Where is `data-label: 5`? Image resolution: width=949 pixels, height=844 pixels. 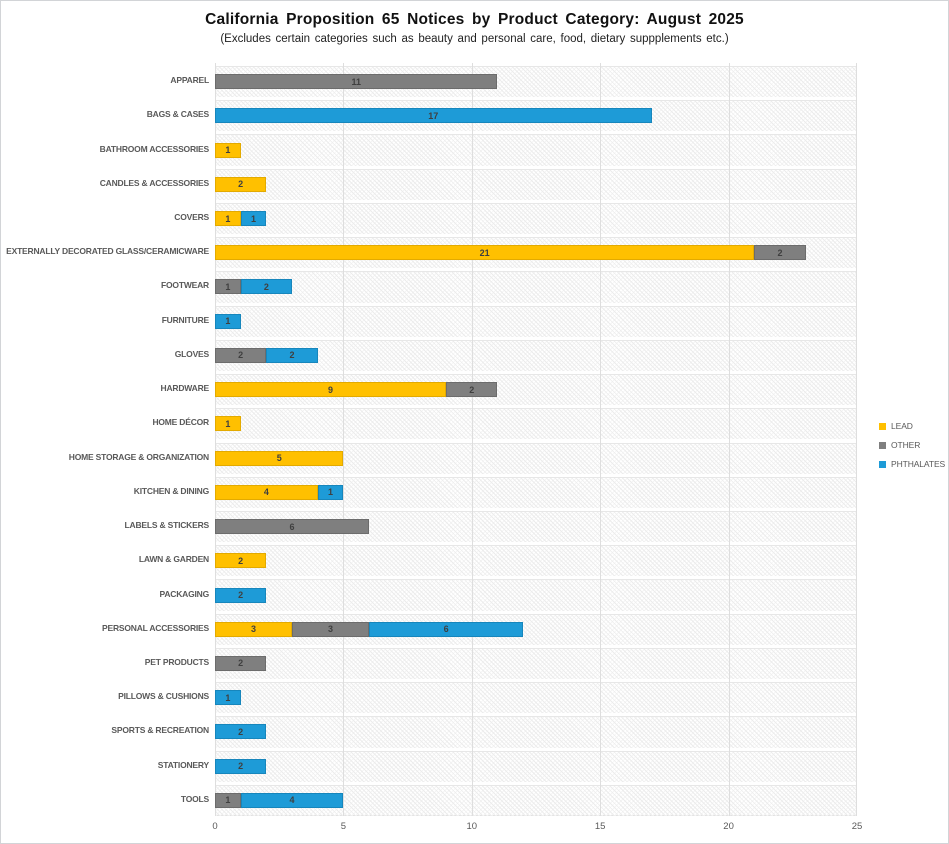
data-label: 5 is located at coordinates (279, 458).